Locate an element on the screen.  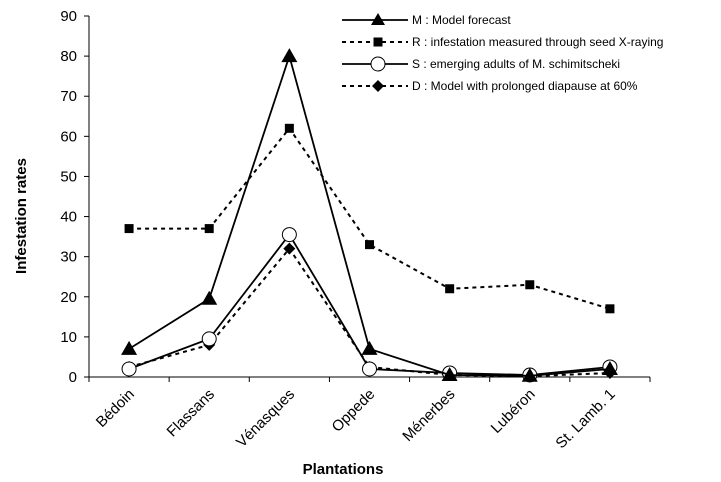
legend-item: D : Model with prolonged diapause at 60% is located at coordinates (490, 86).